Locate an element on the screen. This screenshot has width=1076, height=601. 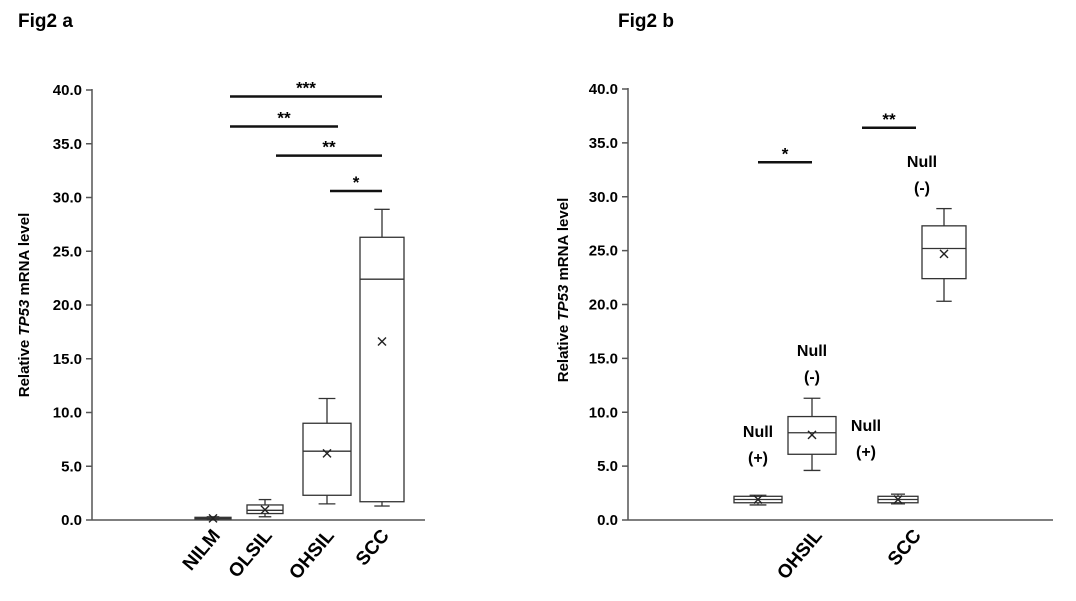
box-ohsil is located at coordinates (327, 451).